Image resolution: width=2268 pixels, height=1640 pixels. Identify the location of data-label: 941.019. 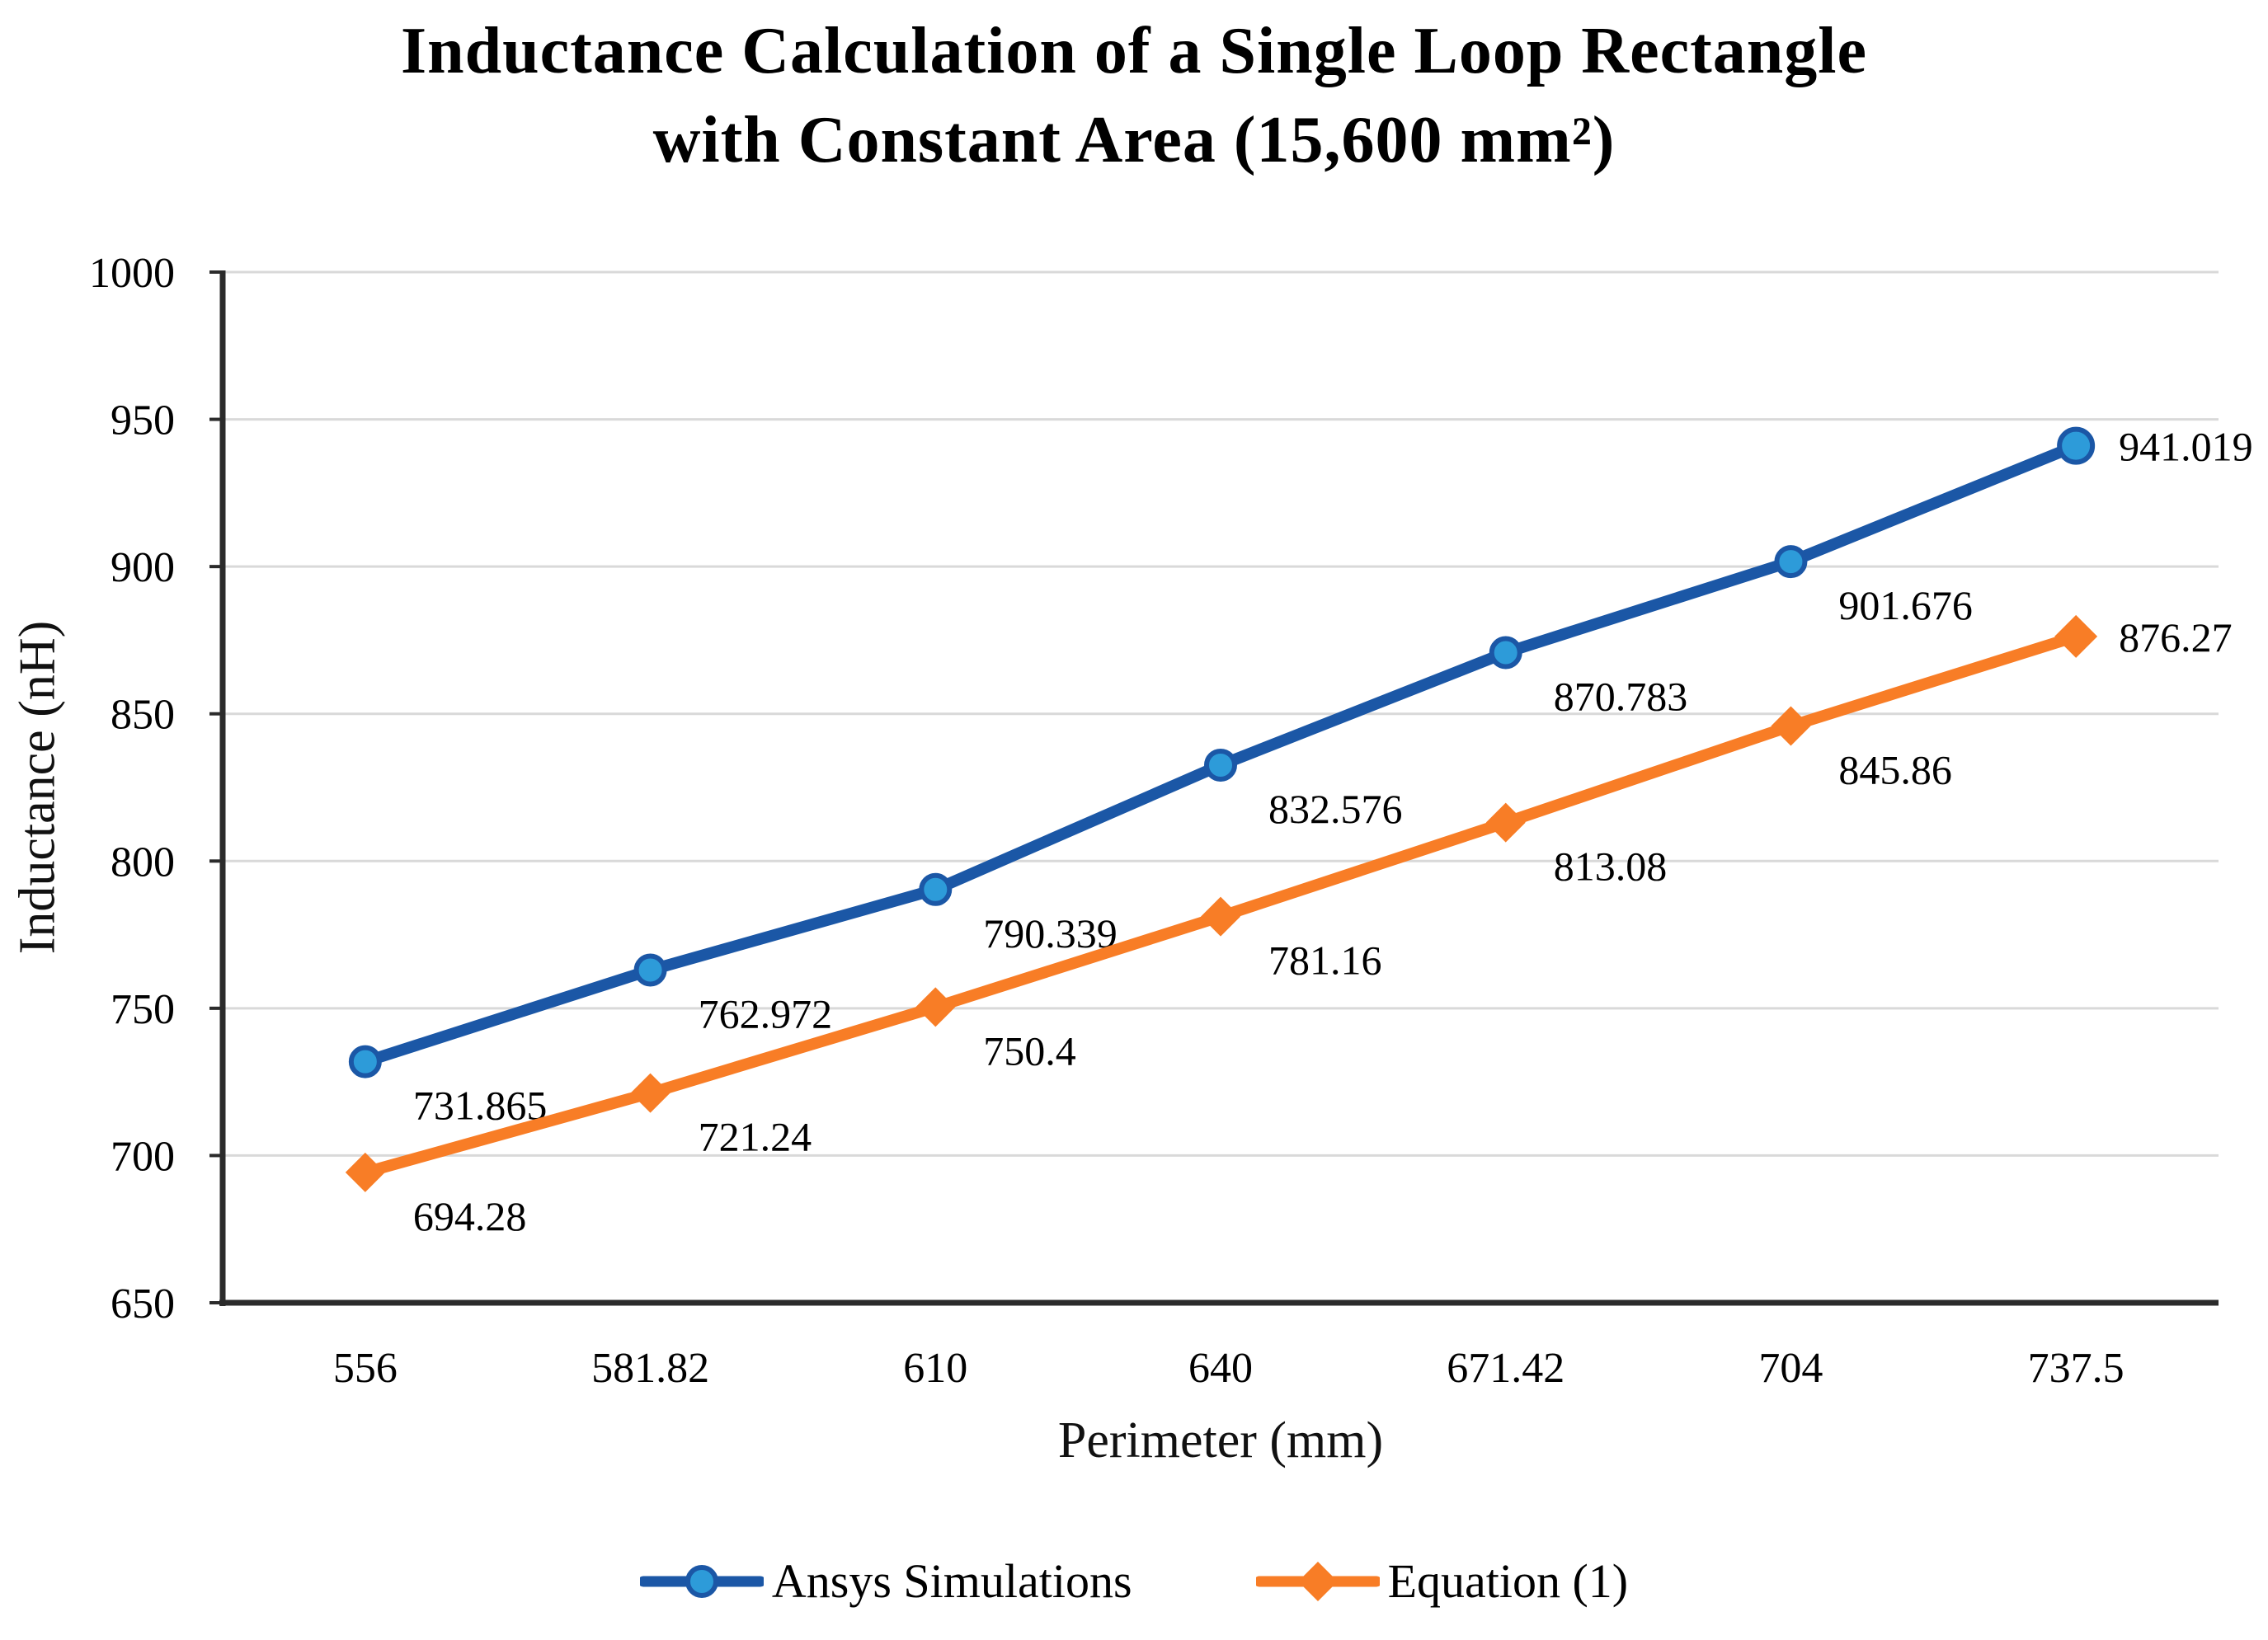
(2186, 447).